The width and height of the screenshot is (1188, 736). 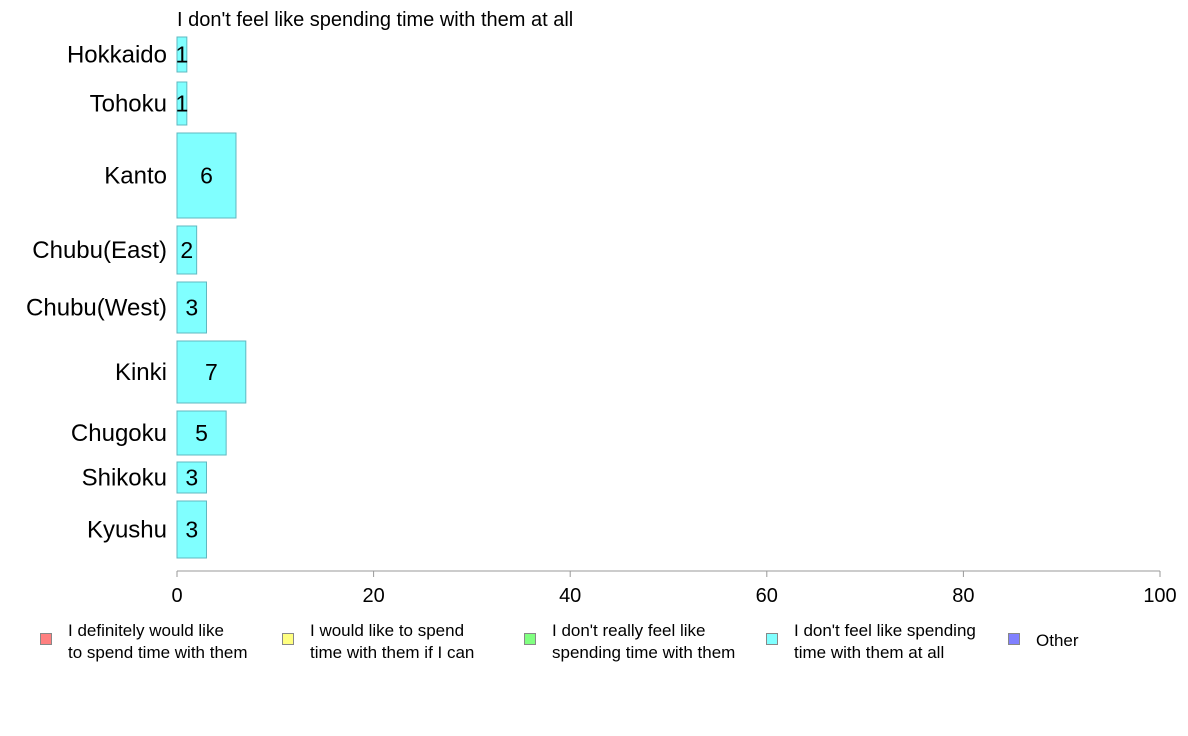 I want to click on bar-tohoku, so click(x=182, y=103).